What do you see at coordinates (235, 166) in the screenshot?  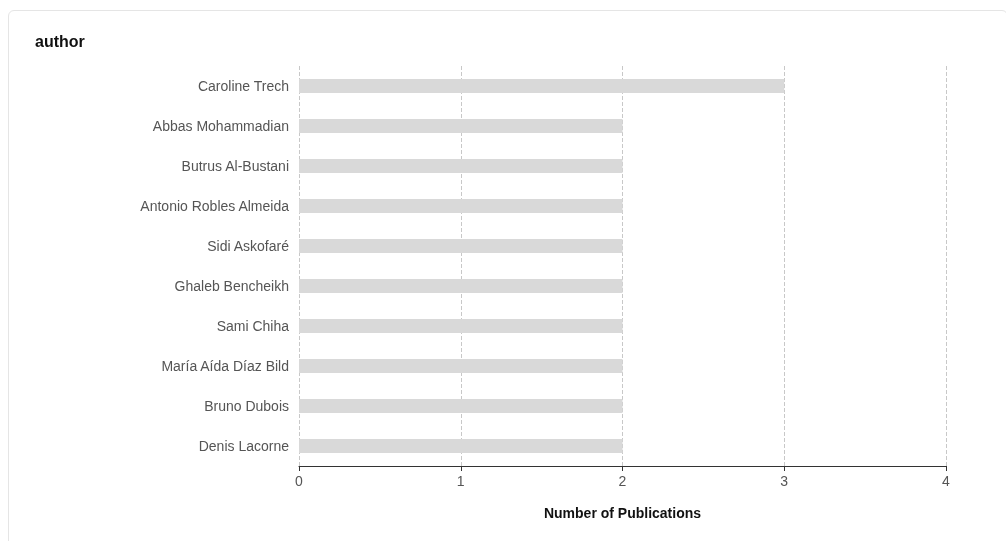 I see `y-tick-label: Butrus Al-Bustani` at bounding box center [235, 166].